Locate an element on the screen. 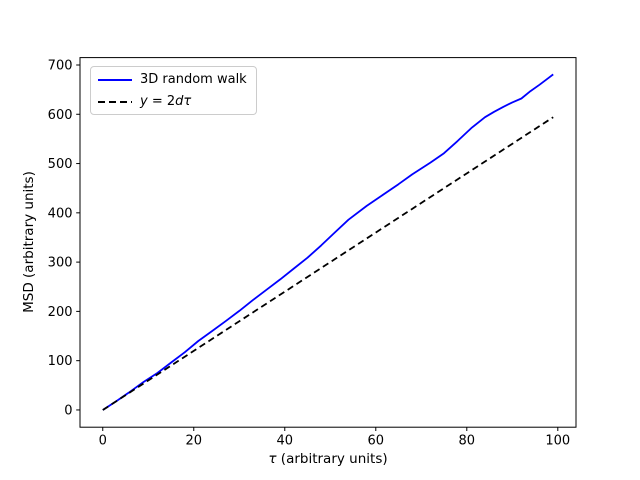 The height and width of the screenshot is (480, 640). y-tick-label: 0 is located at coordinates (68, 410).